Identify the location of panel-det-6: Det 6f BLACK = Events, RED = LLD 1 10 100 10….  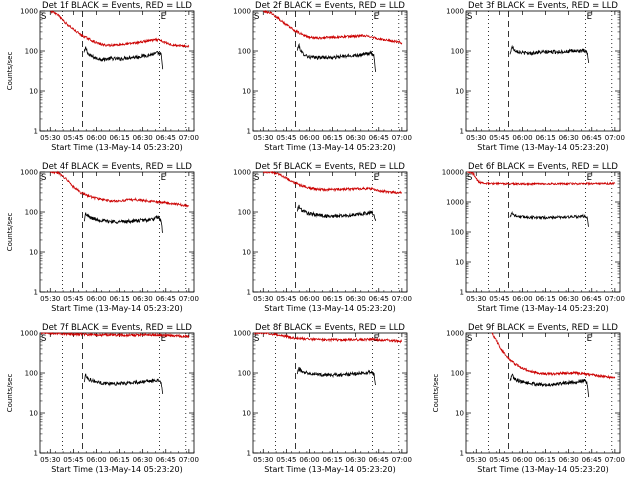
(533, 237).